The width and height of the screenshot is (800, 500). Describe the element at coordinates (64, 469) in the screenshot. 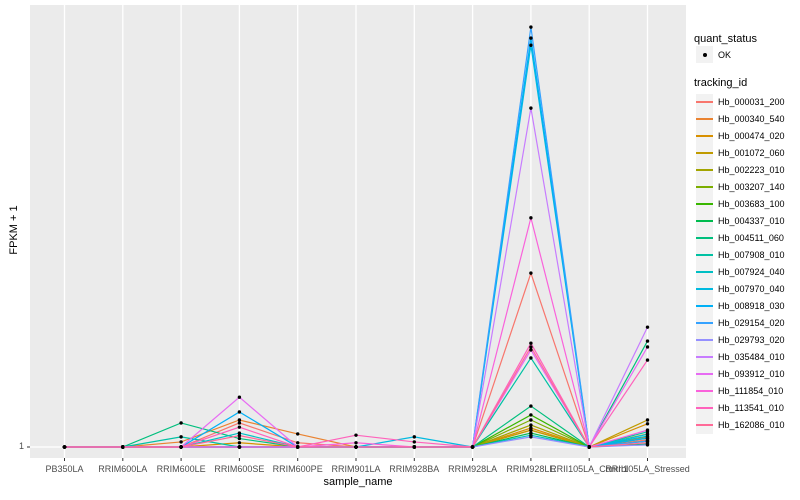

I see `x-tick-label: PB350LA` at that location.